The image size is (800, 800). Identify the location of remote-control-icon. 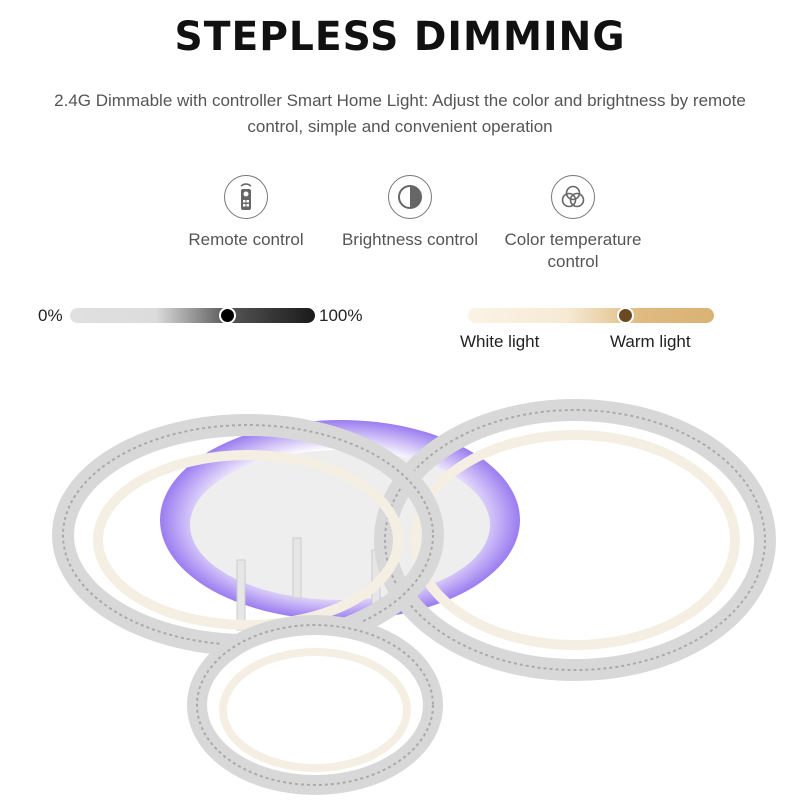
(246, 197).